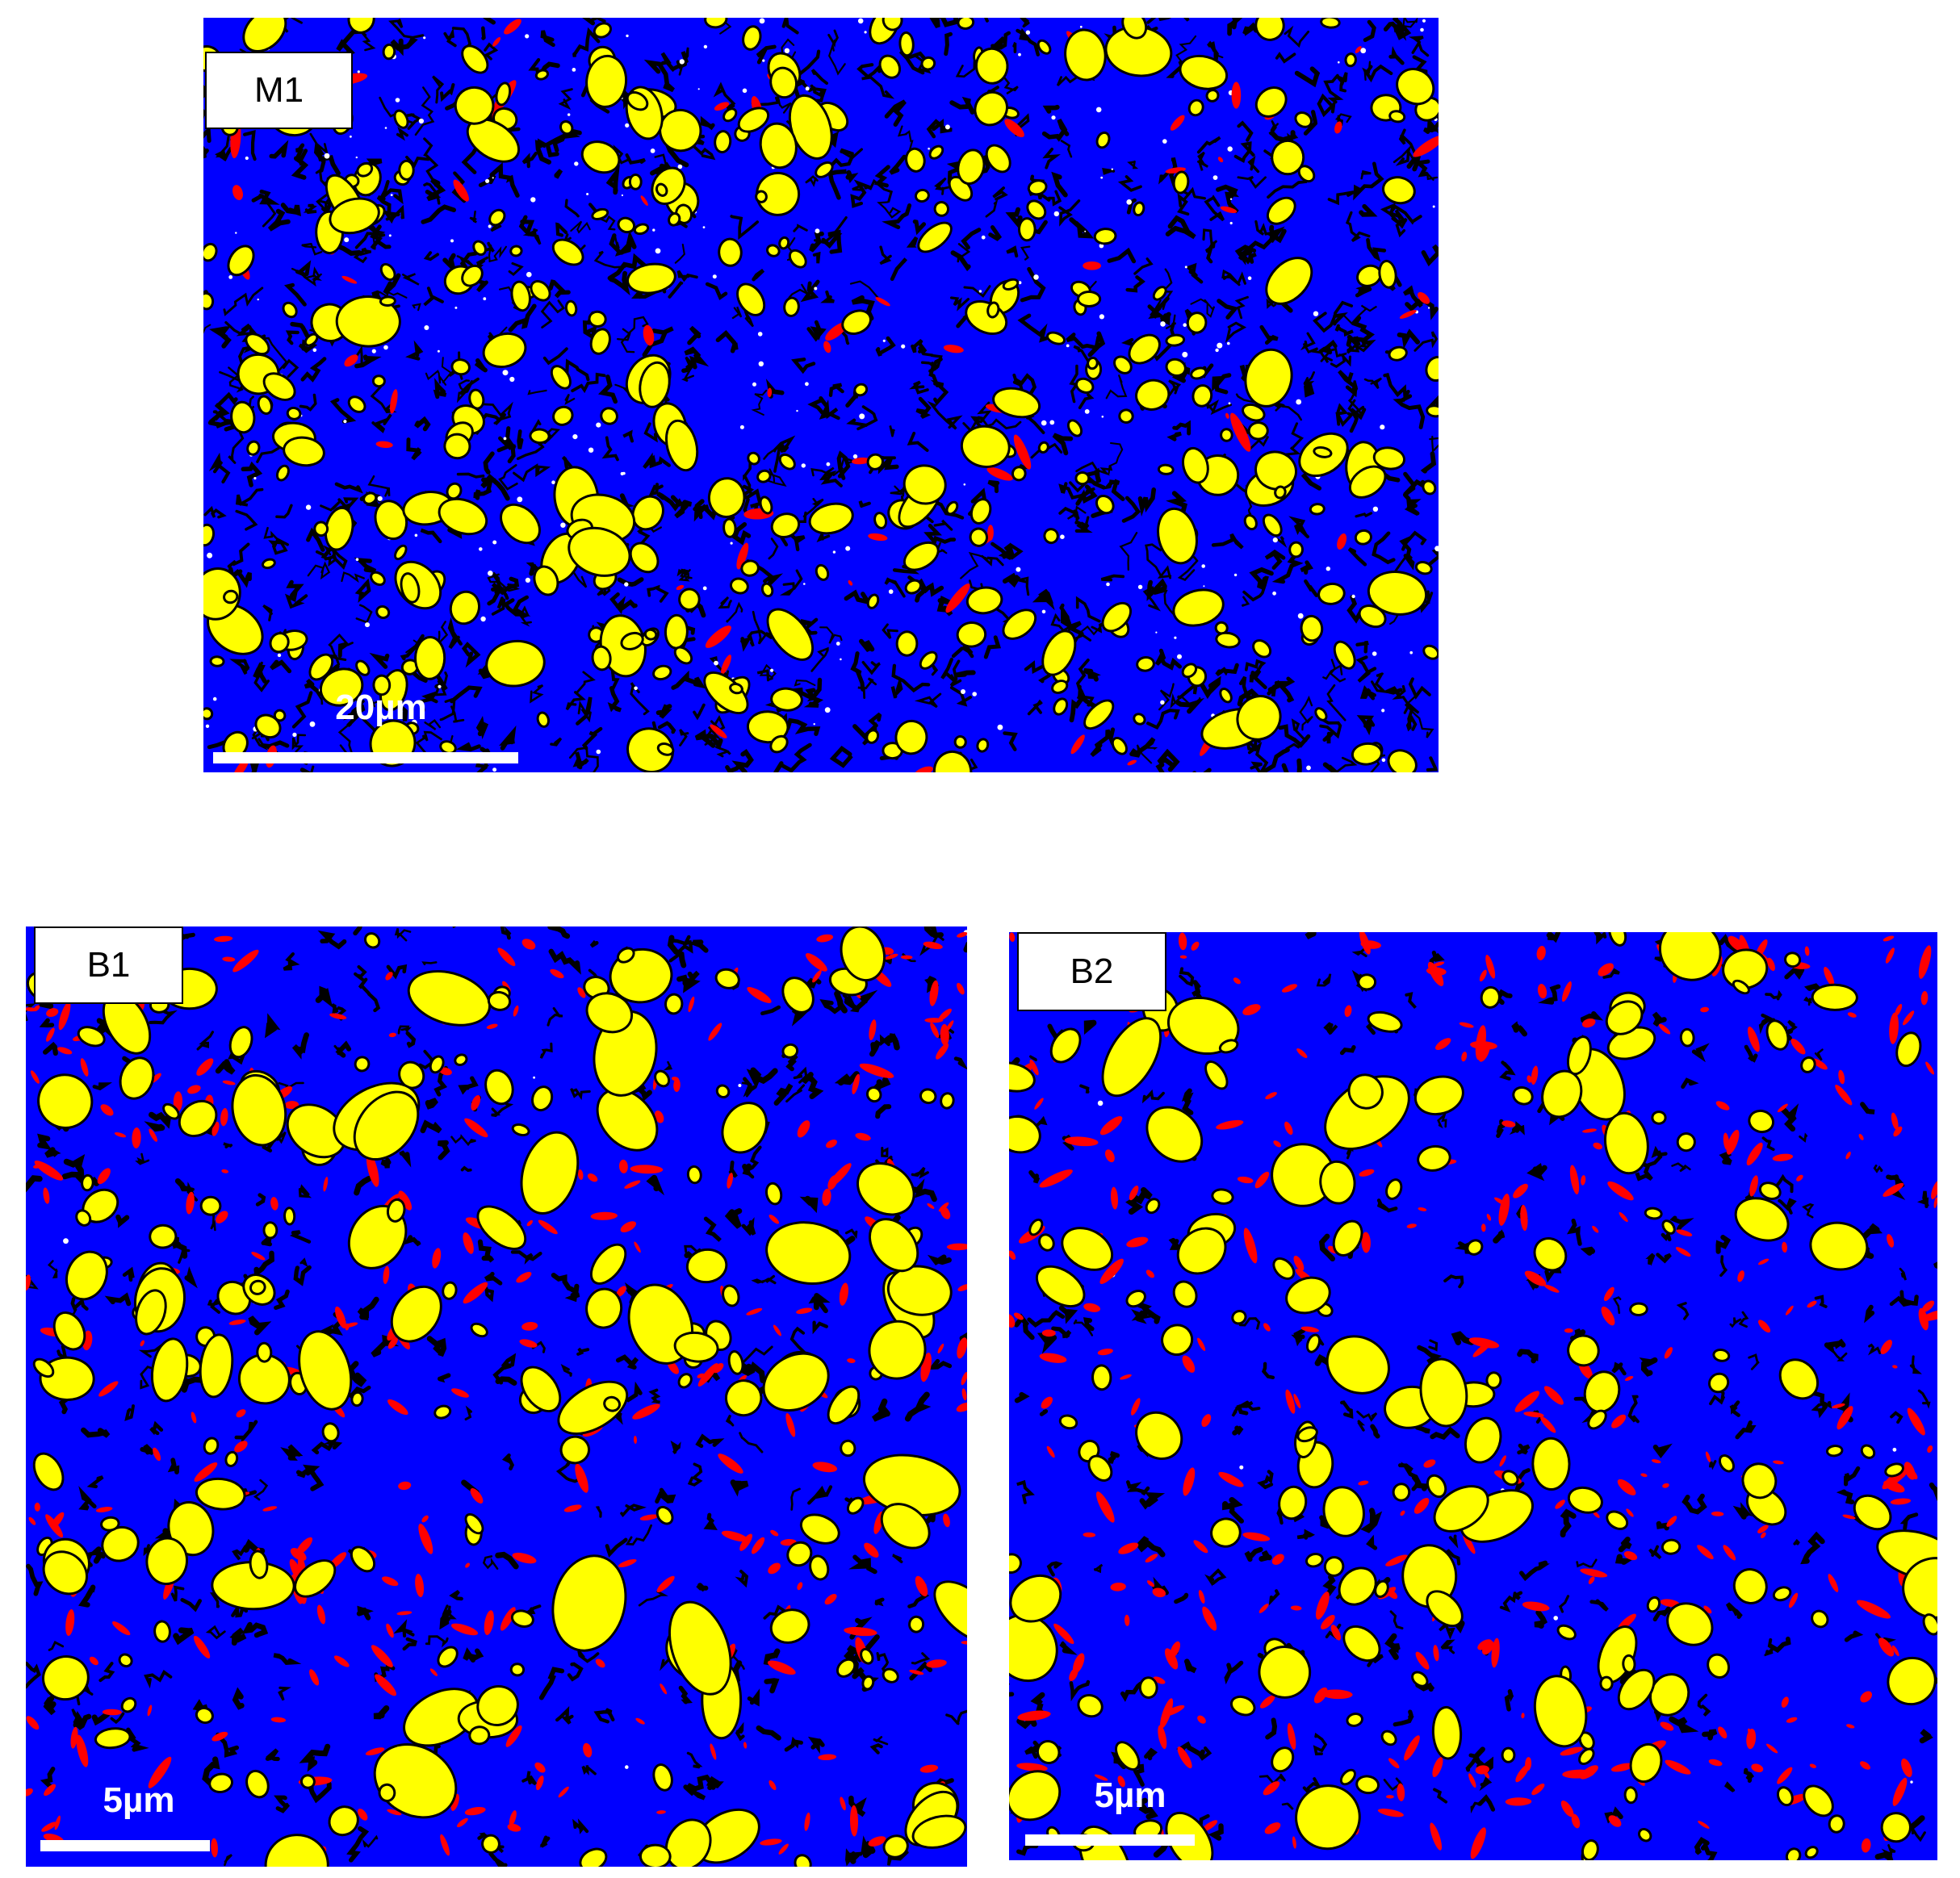 Image resolution: width=1960 pixels, height=1878 pixels. Describe the element at coordinates (1091, 971) in the screenshot. I see `panel-label-b2: B2` at that location.